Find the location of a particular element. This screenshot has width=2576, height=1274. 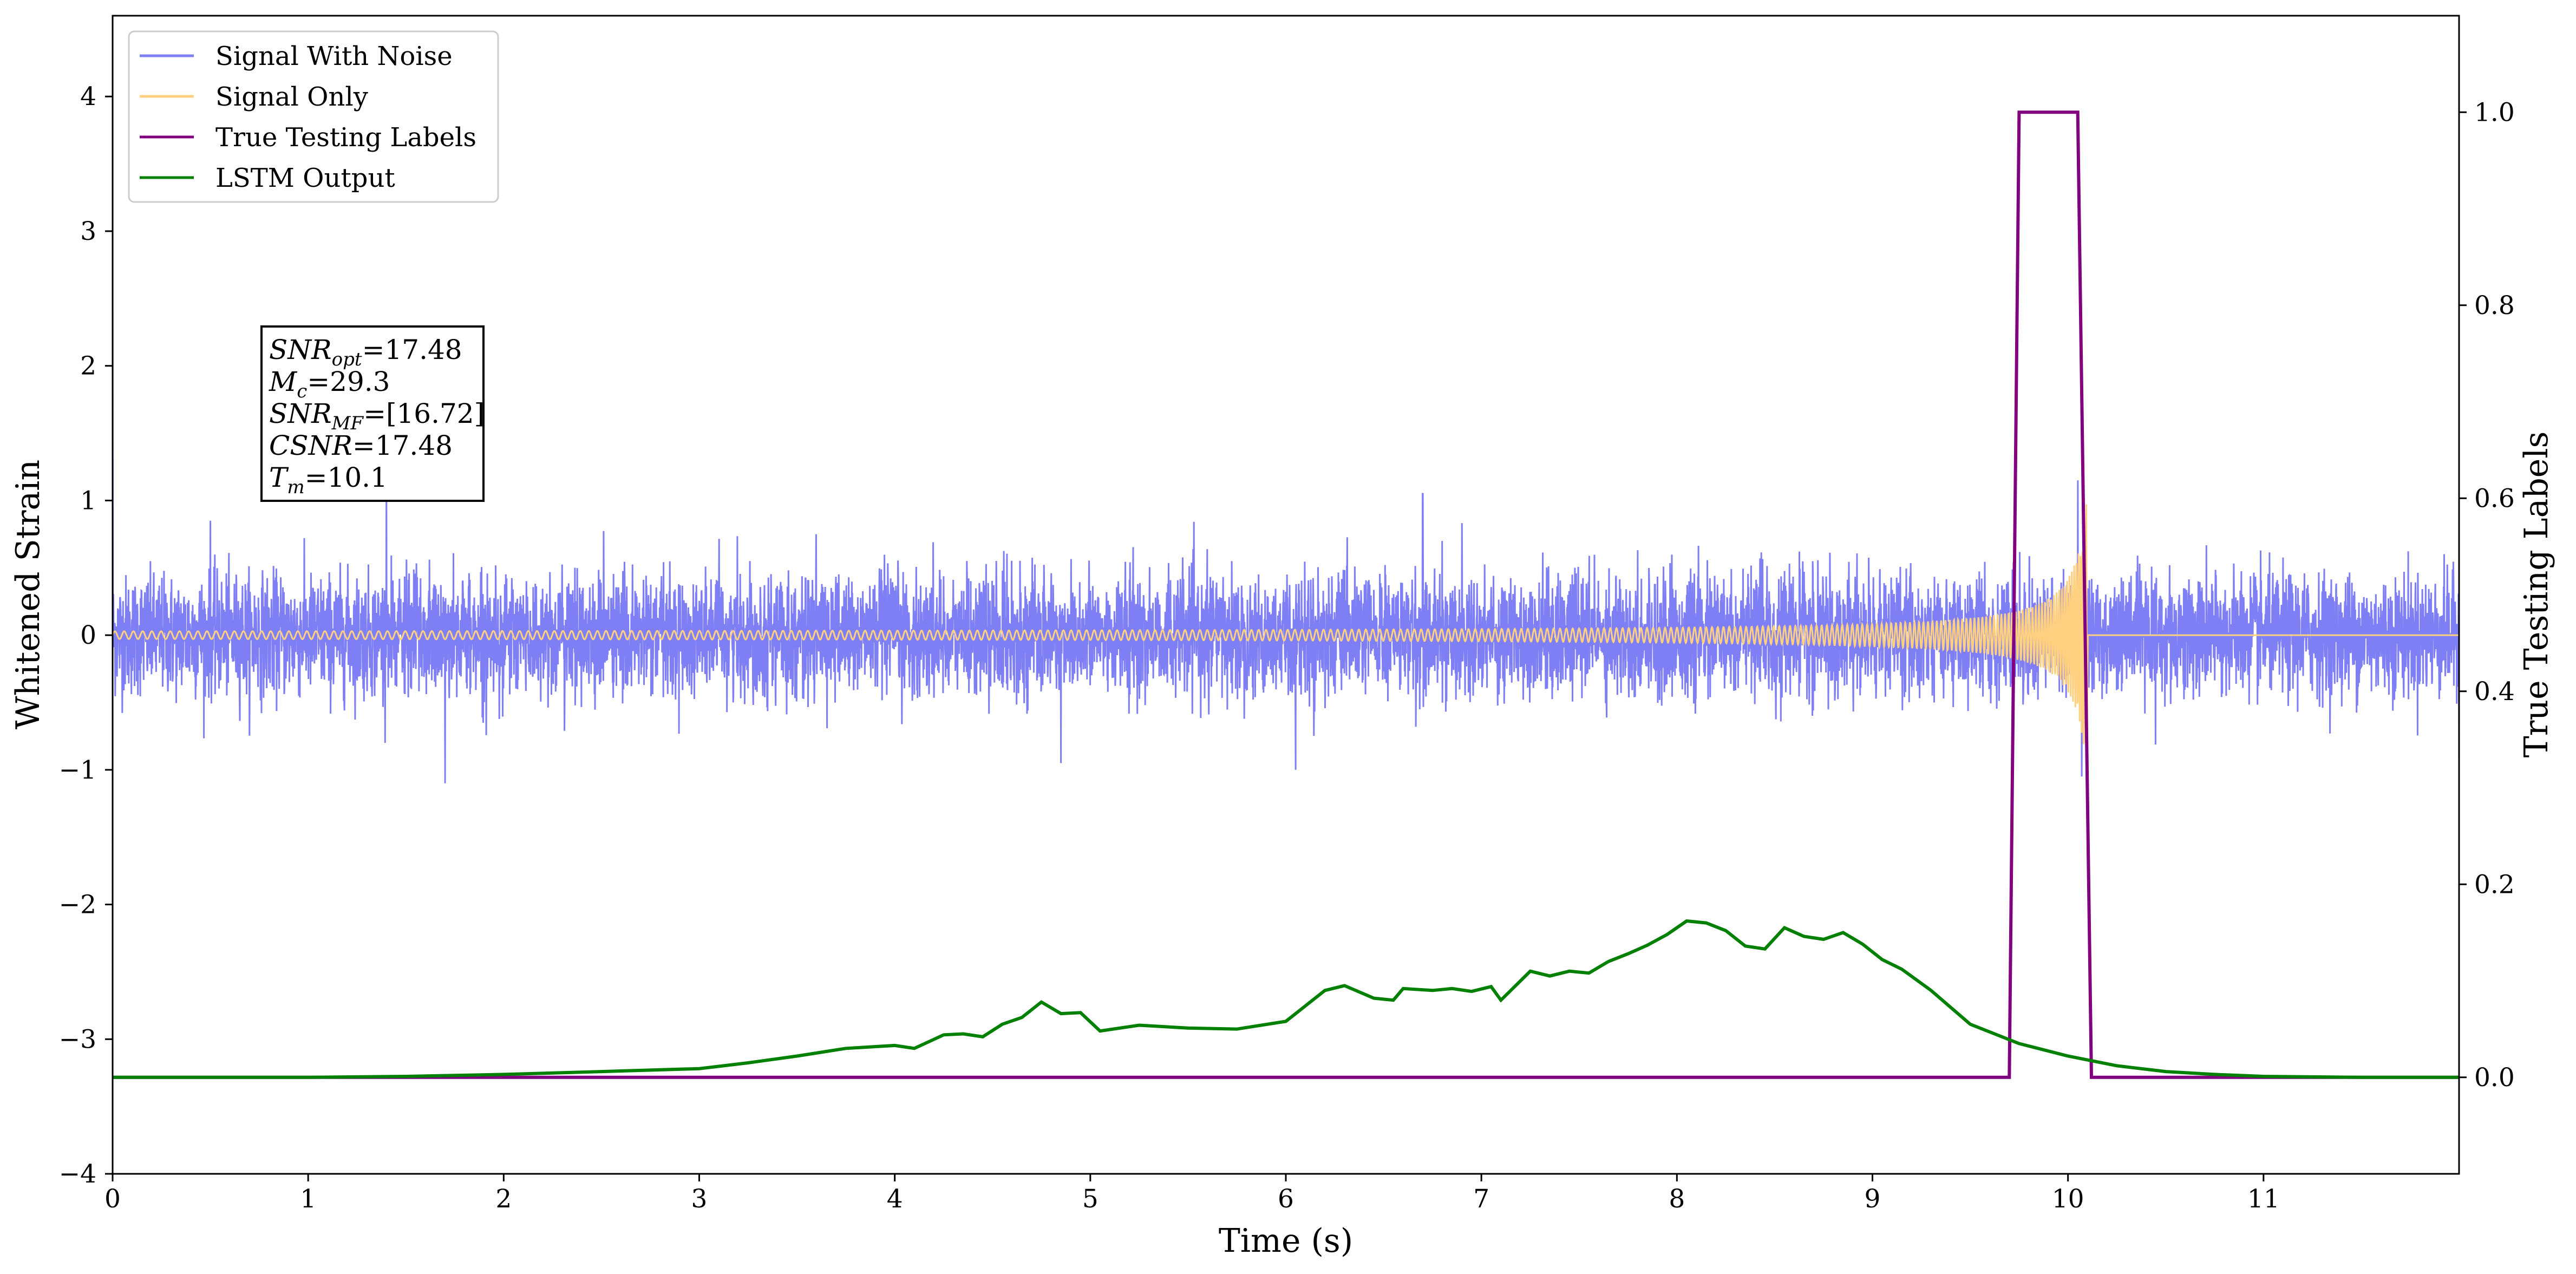

annotation-mc-value: =29.3 is located at coordinates (349, 381).